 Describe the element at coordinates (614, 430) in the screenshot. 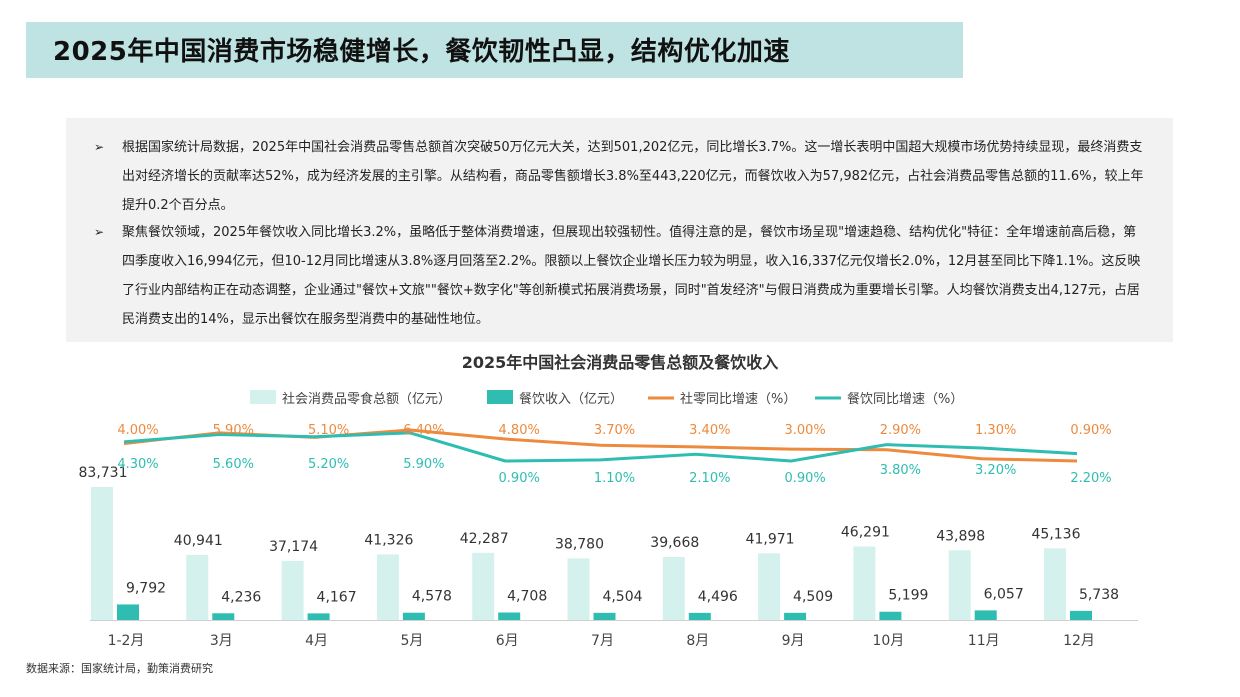

I see `data-label-retail-growth: 3.70%` at that location.